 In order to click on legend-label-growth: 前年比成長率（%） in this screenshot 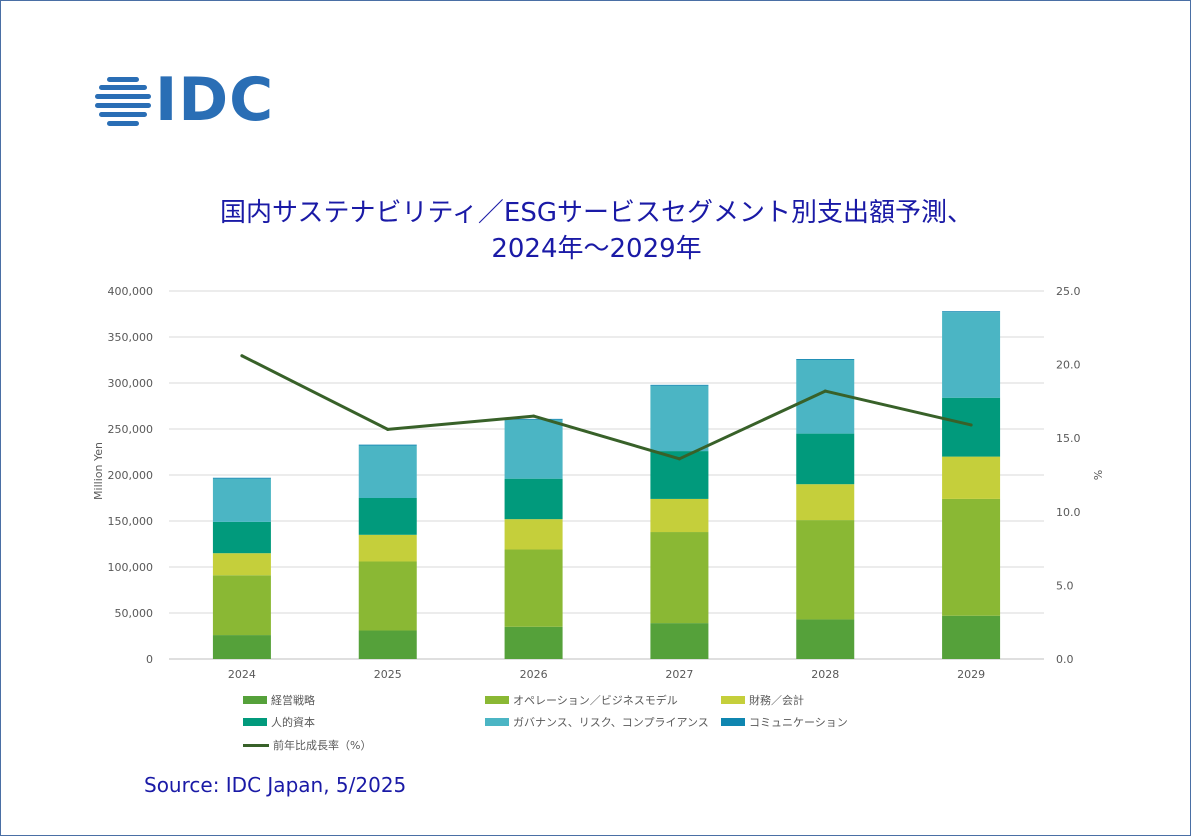, I will do `click(322, 745)`.